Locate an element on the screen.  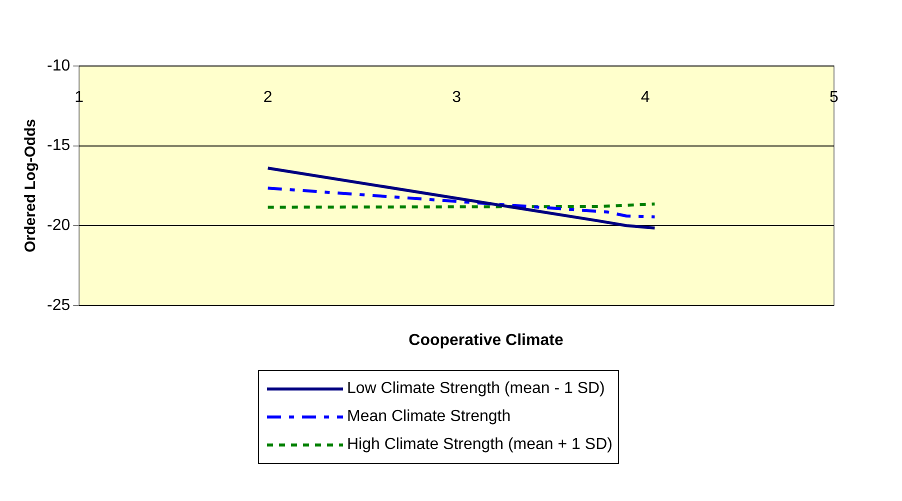
x-tick-label: 4 is located at coordinates (645, 97).